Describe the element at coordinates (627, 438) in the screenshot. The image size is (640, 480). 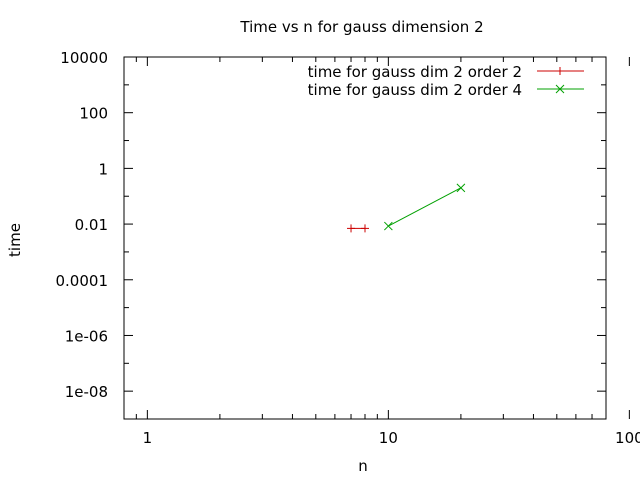
I see `x-tick-label: 100` at that location.